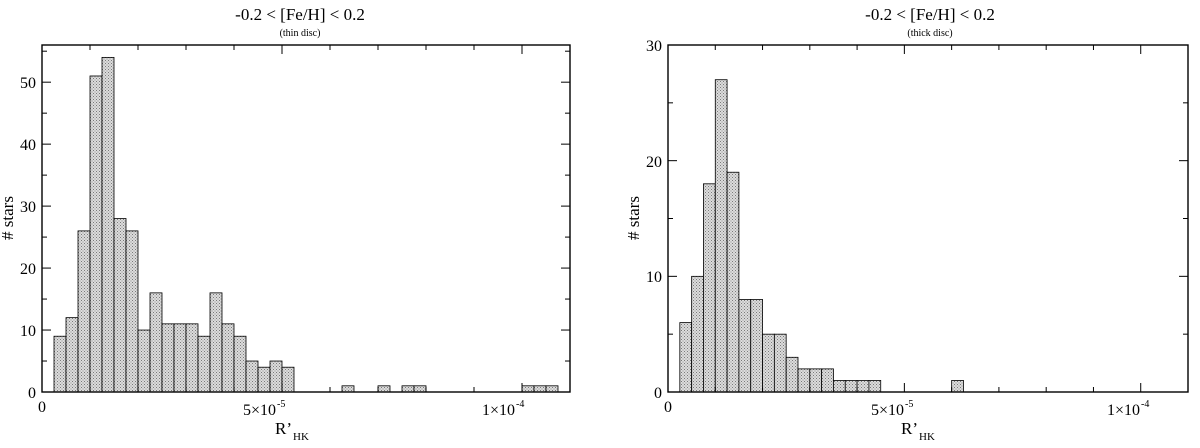 The image size is (1200, 448). Describe the element at coordinates (654, 220) in the screenshot. I see `right-y-tick-labels: 0 10 20 30` at that location.